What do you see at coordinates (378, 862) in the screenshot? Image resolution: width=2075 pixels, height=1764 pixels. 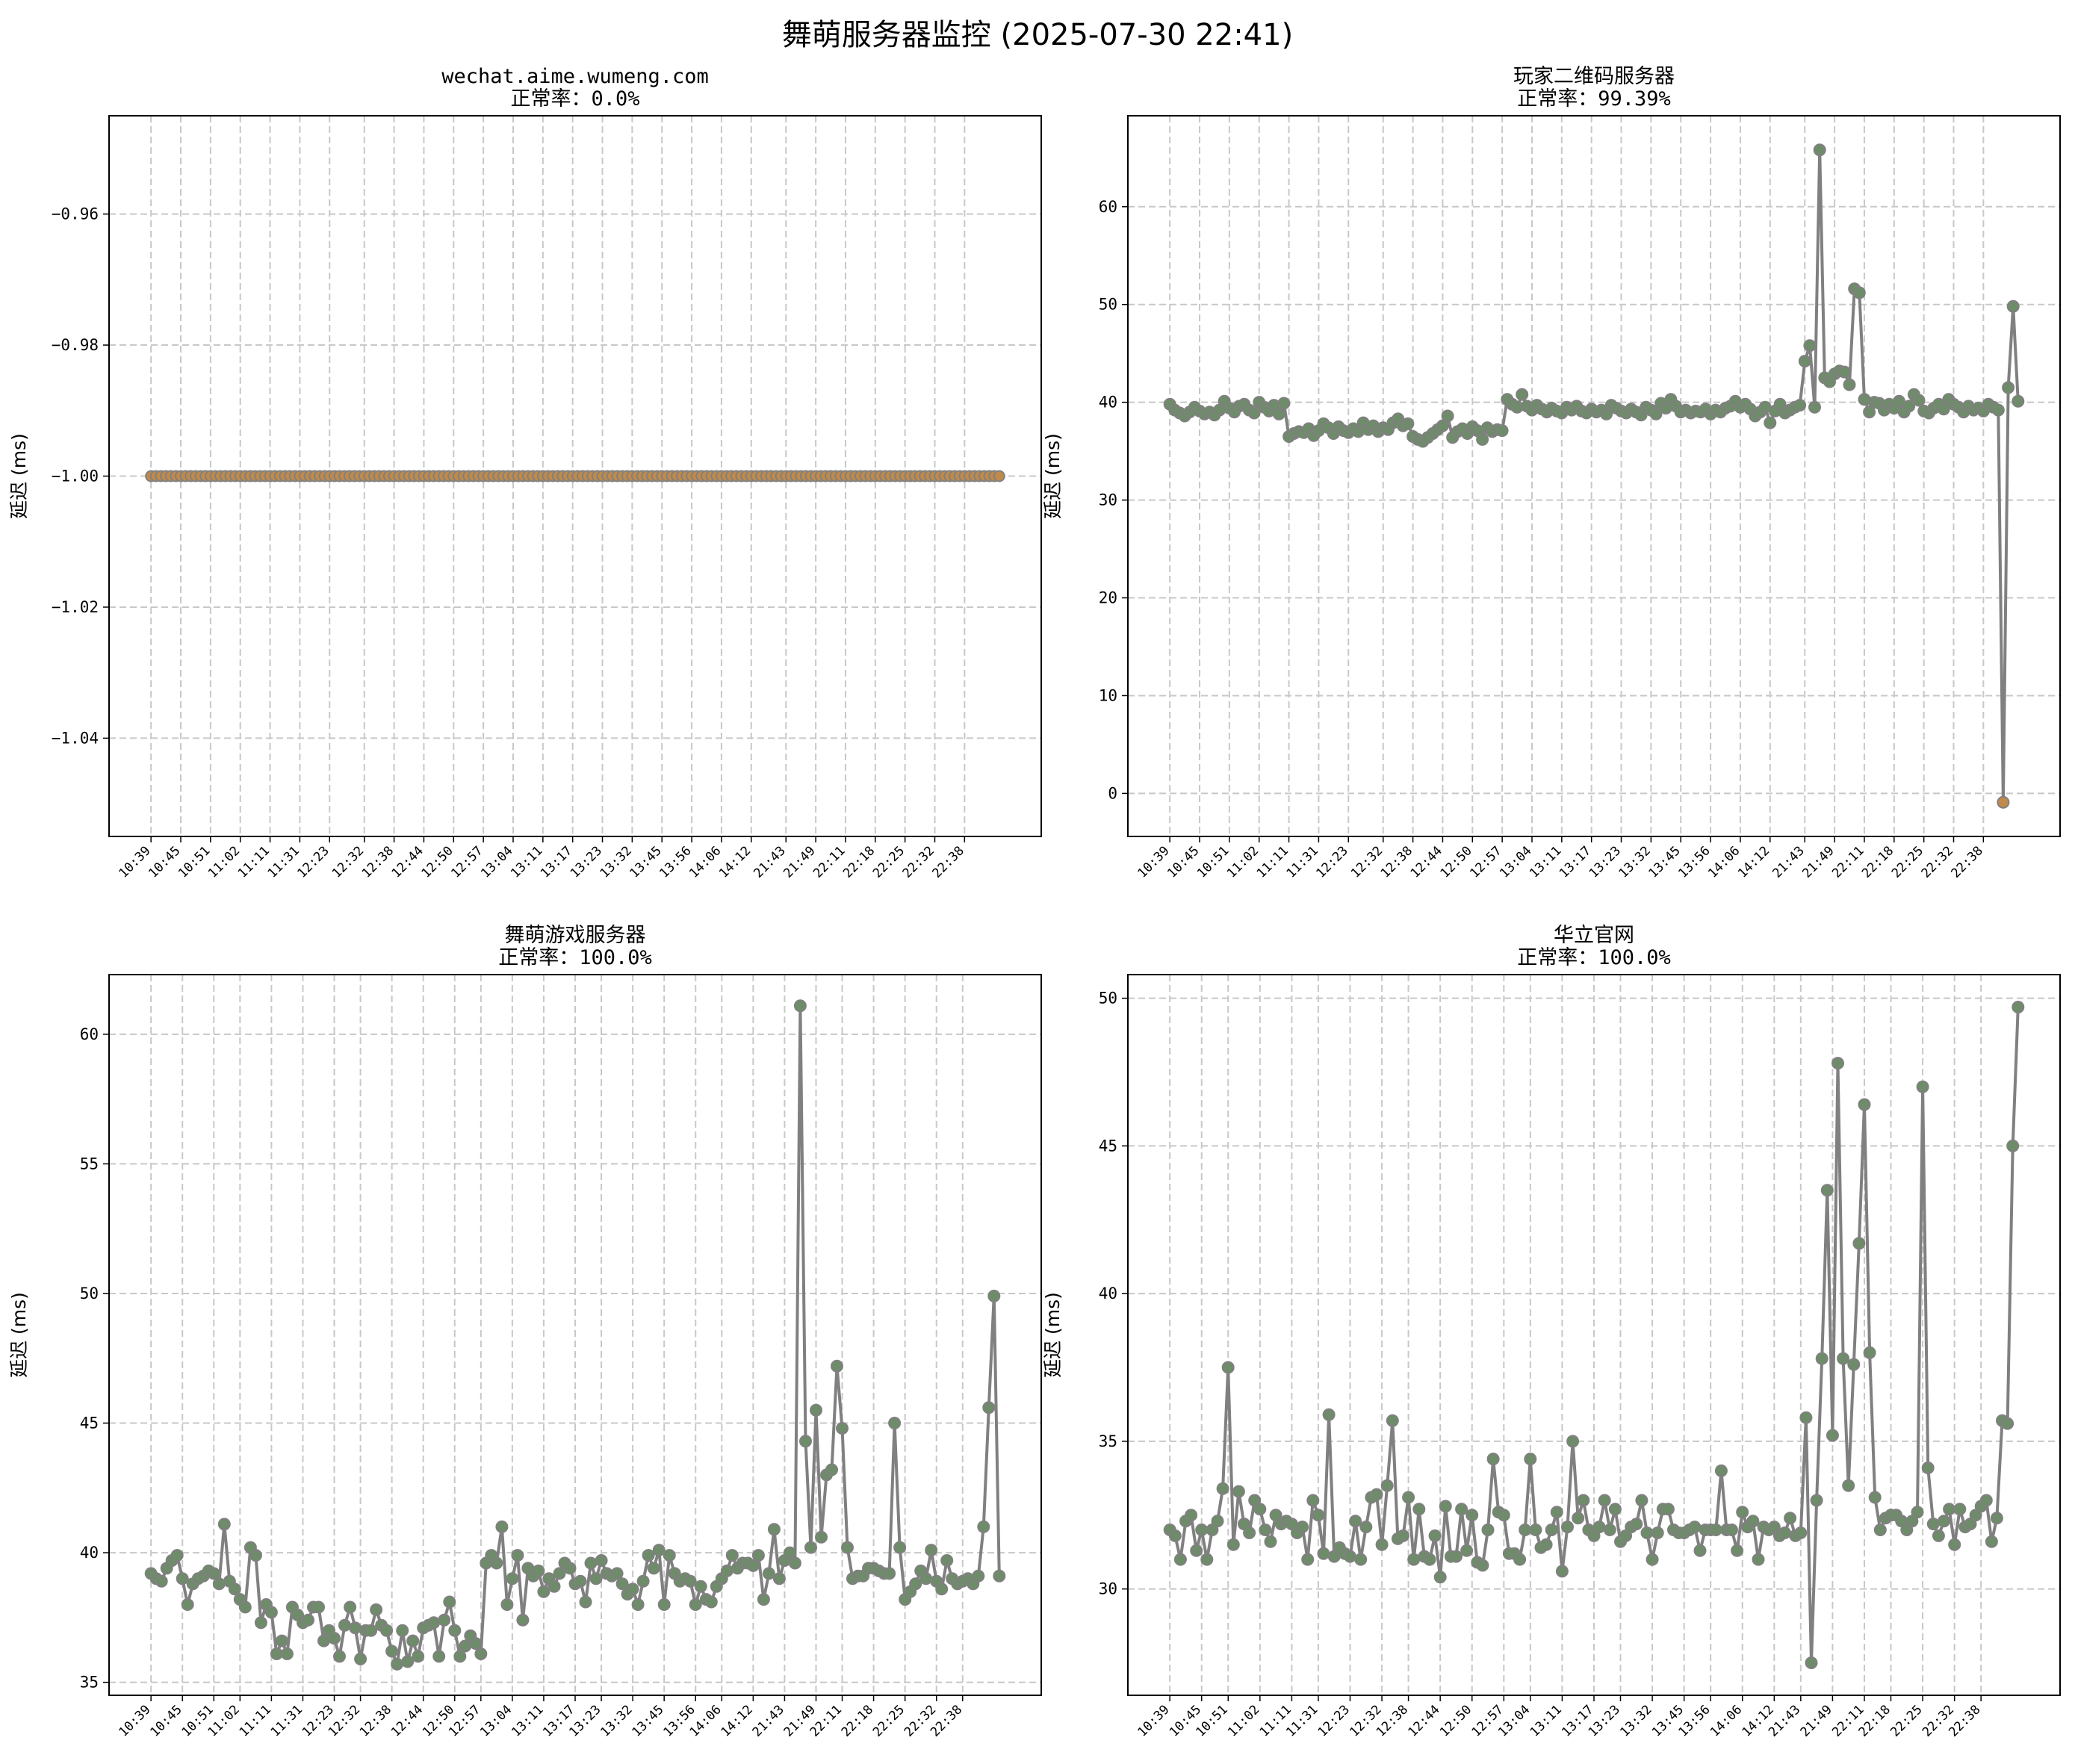 I see `x-tick-label: 12:38` at bounding box center [378, 862].